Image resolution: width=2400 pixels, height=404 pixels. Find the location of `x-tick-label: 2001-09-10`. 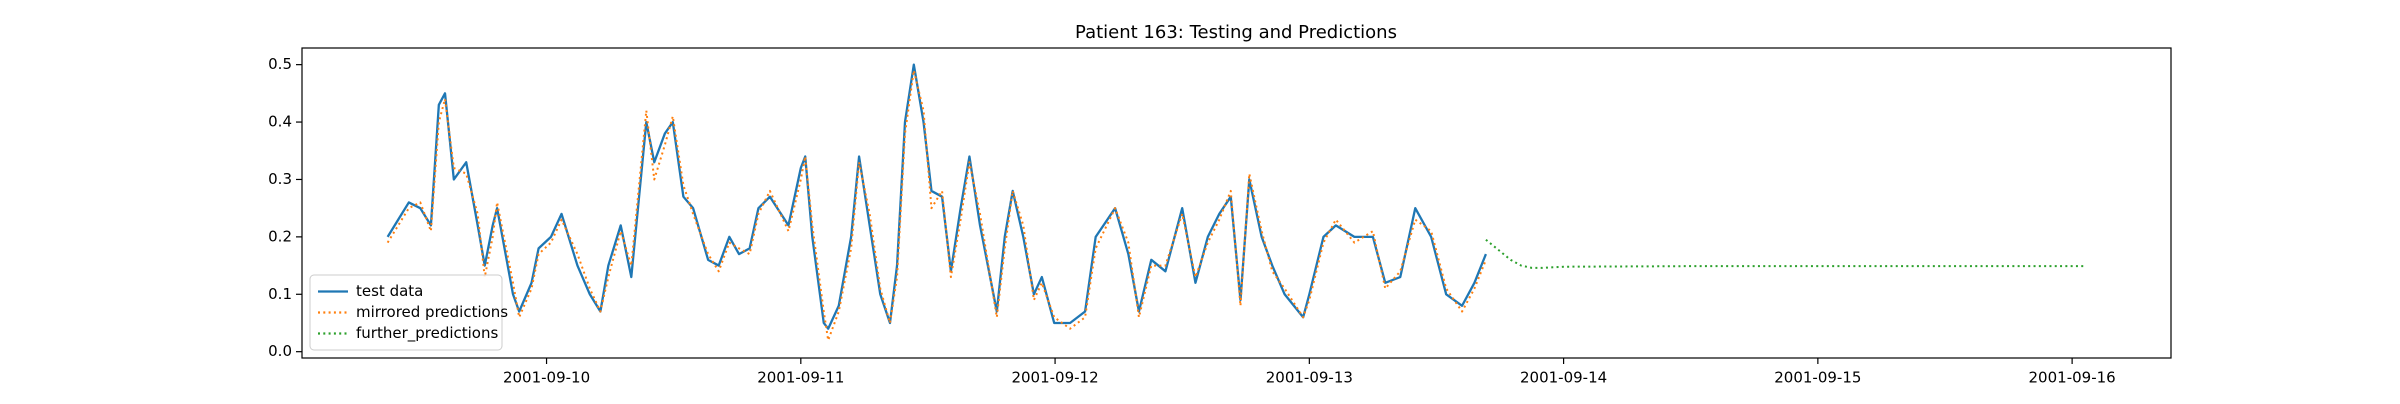

x-tick-label: 2001-09-10 is located at coordinates (546, 378).